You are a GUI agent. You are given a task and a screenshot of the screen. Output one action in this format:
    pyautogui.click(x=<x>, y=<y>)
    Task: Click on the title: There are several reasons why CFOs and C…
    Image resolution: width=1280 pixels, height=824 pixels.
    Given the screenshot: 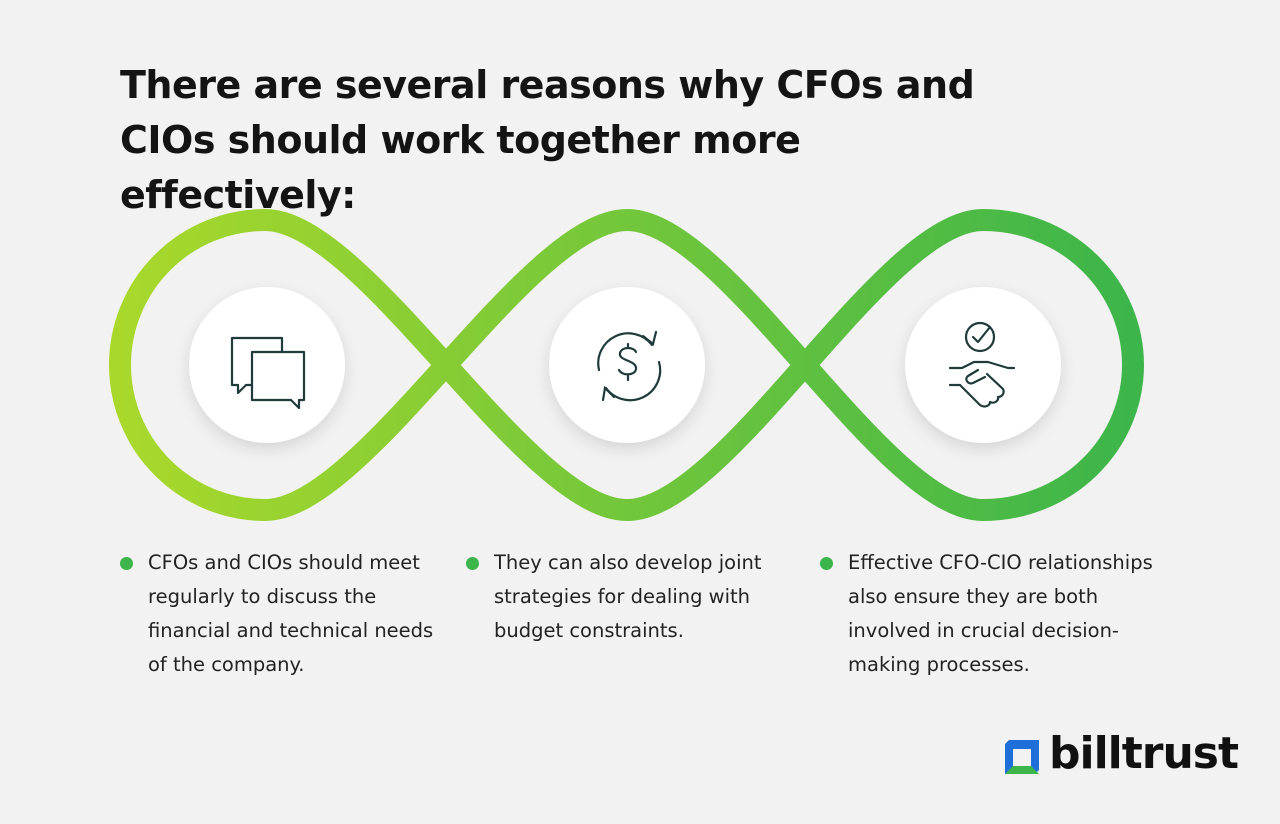 What is the action you would take?
    pyautogui.click(x=547, y=140)
    